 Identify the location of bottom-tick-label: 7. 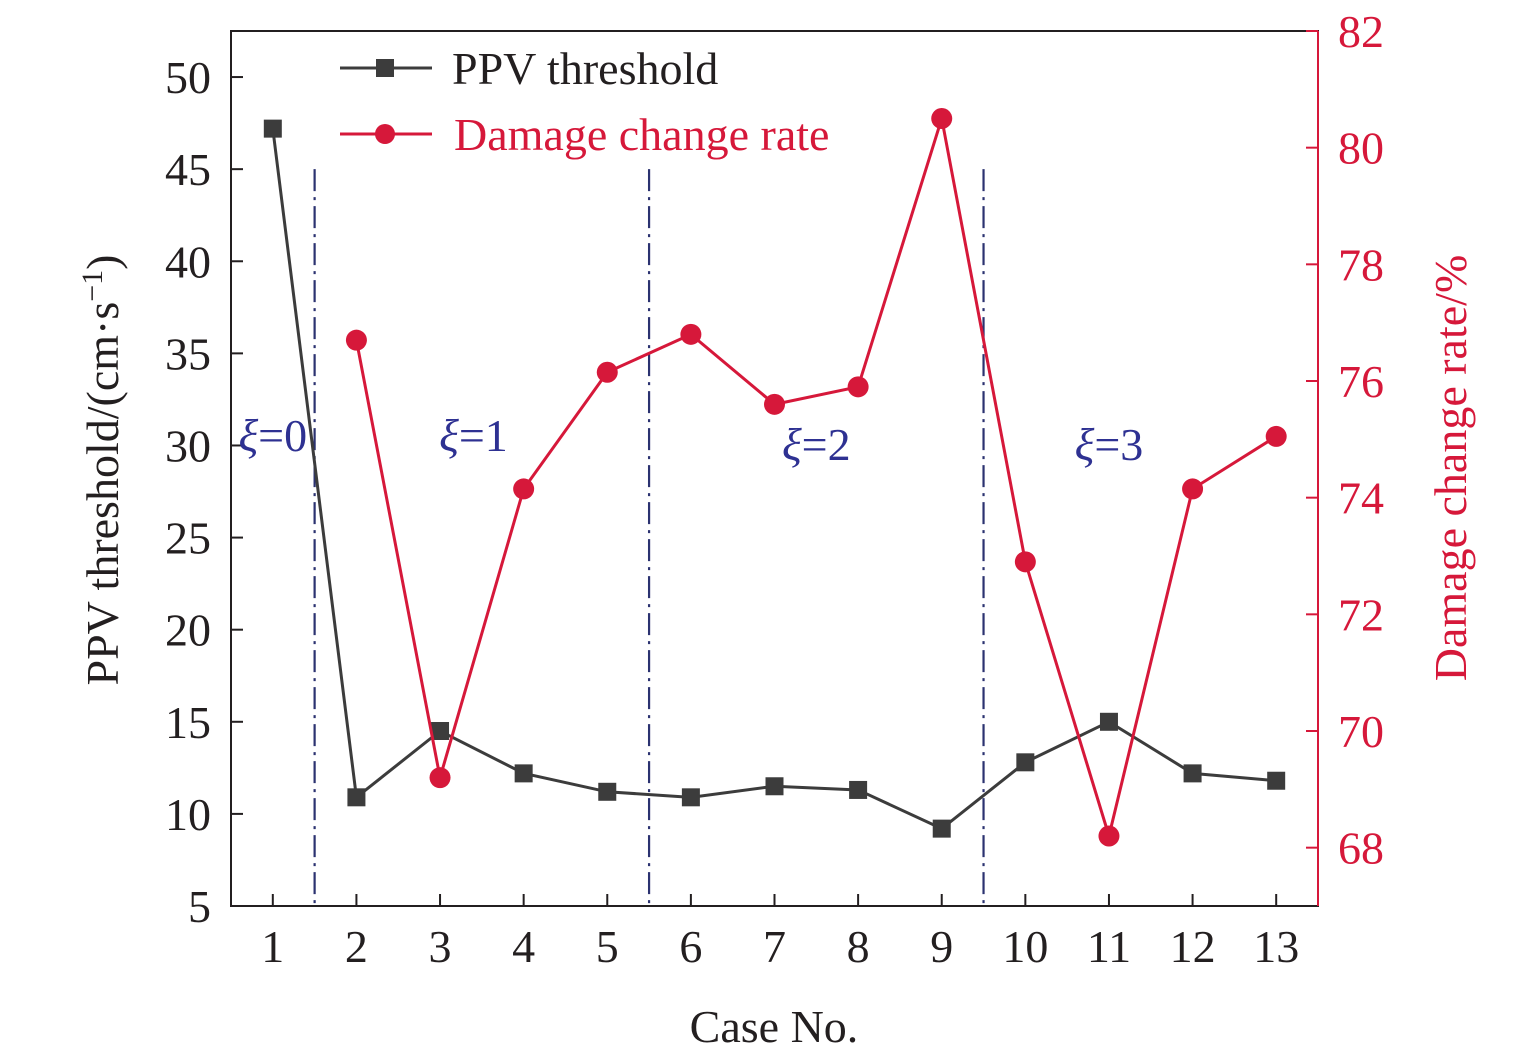
(774, 946).